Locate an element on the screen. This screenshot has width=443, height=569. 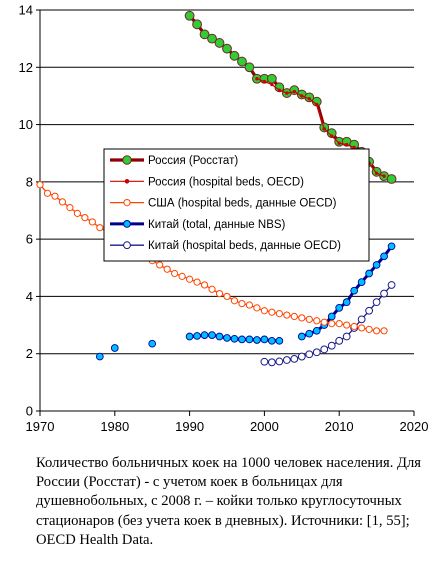
legend-label-0: Россия (Росстат) is located at coordinates (193, 161).